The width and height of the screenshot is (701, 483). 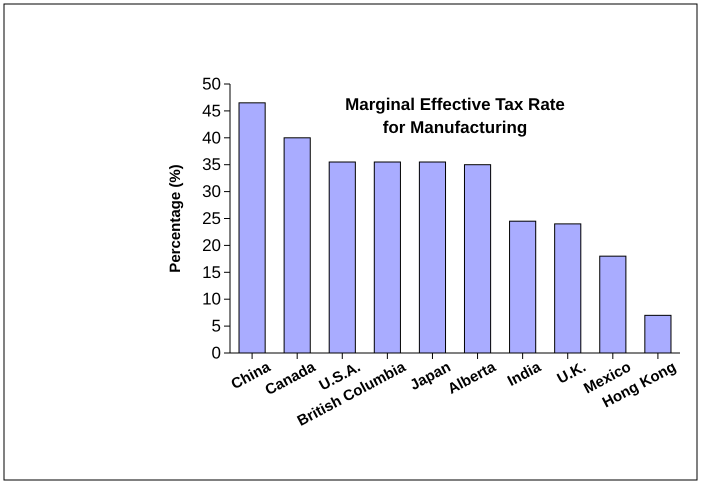 What do you see at coordinates (211, 138) in the screenshot?
I see `y-tick-label: 40` at bounding box center [211, 138].